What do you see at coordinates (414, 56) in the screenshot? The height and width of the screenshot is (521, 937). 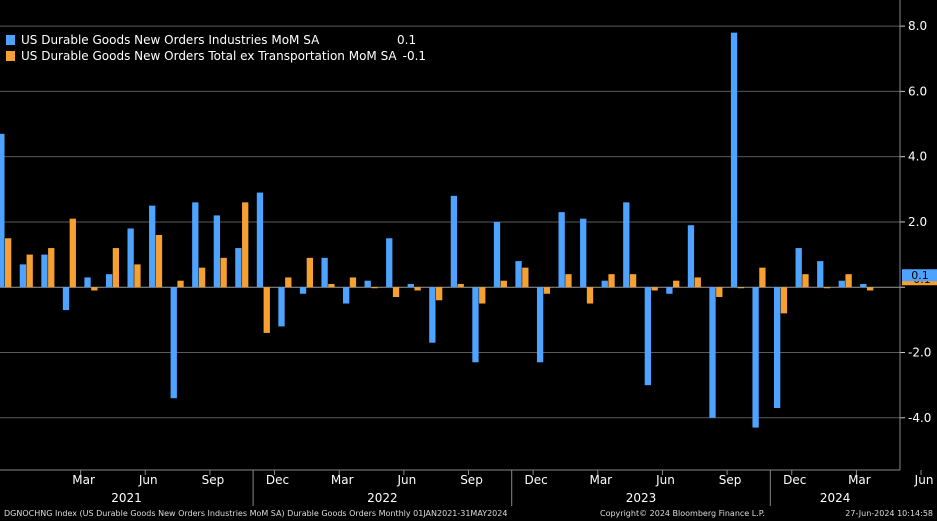 I see `legend-value-ex-transport: -0.1` at bounding box center [414, 56].